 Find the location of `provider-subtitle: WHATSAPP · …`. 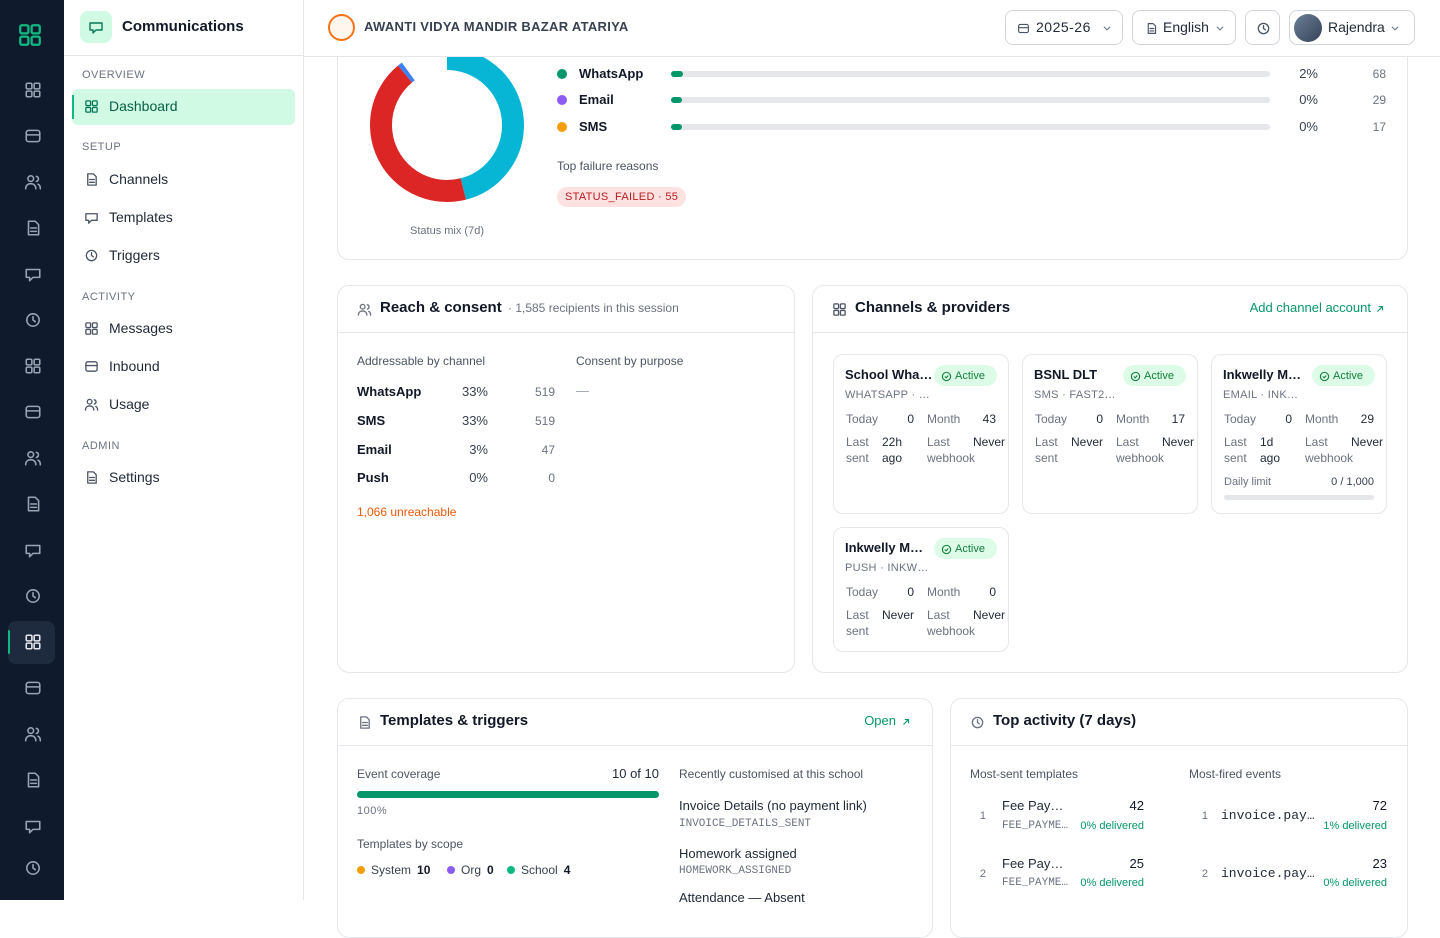

provider-subtitle: WHATSAPP · … is located at coordinates (888, 395).